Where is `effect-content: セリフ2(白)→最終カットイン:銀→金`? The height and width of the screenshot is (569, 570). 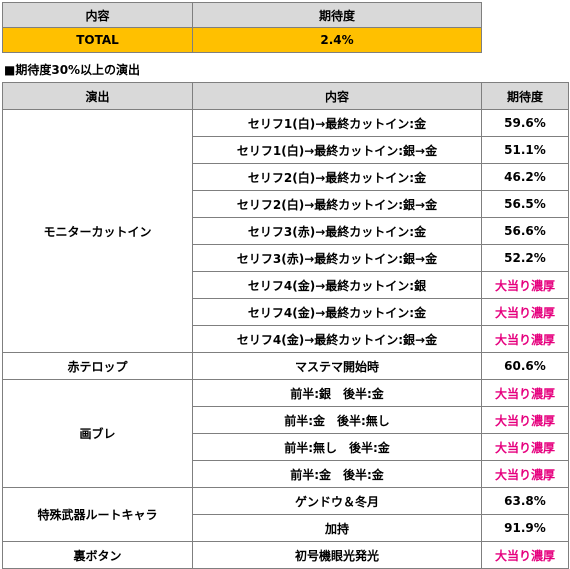
effect-content: セリフ2(白)→最終カットイン:銀→金 is located at coordinates (337, 204).